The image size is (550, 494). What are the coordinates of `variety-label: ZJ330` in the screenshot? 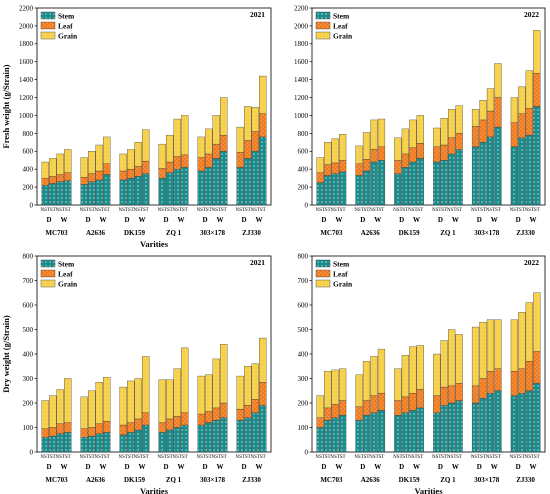 It's located at (251, 480).